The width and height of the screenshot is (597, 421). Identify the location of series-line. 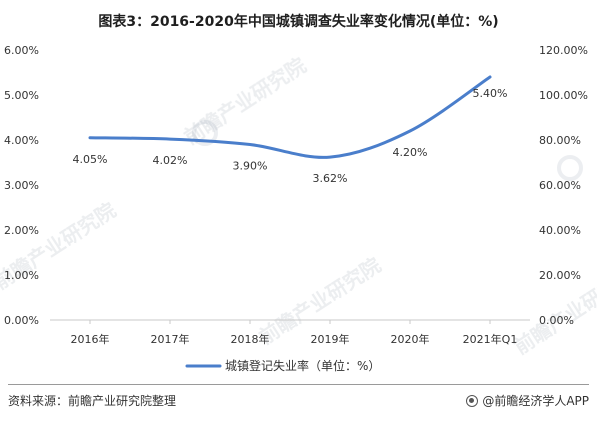
(290, 117).